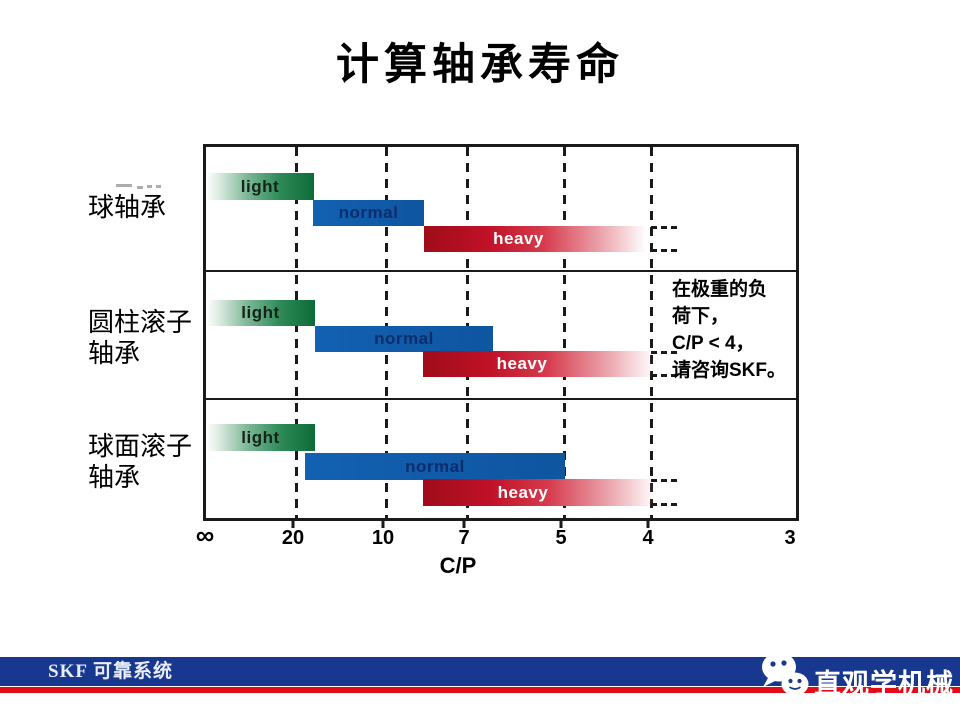 The width and height of the screenshot is (960, 720). What do you see at coordinates (648, 538) in the screenshot?
I see `x-tick-label: 4` at bounding box center [648, 538].